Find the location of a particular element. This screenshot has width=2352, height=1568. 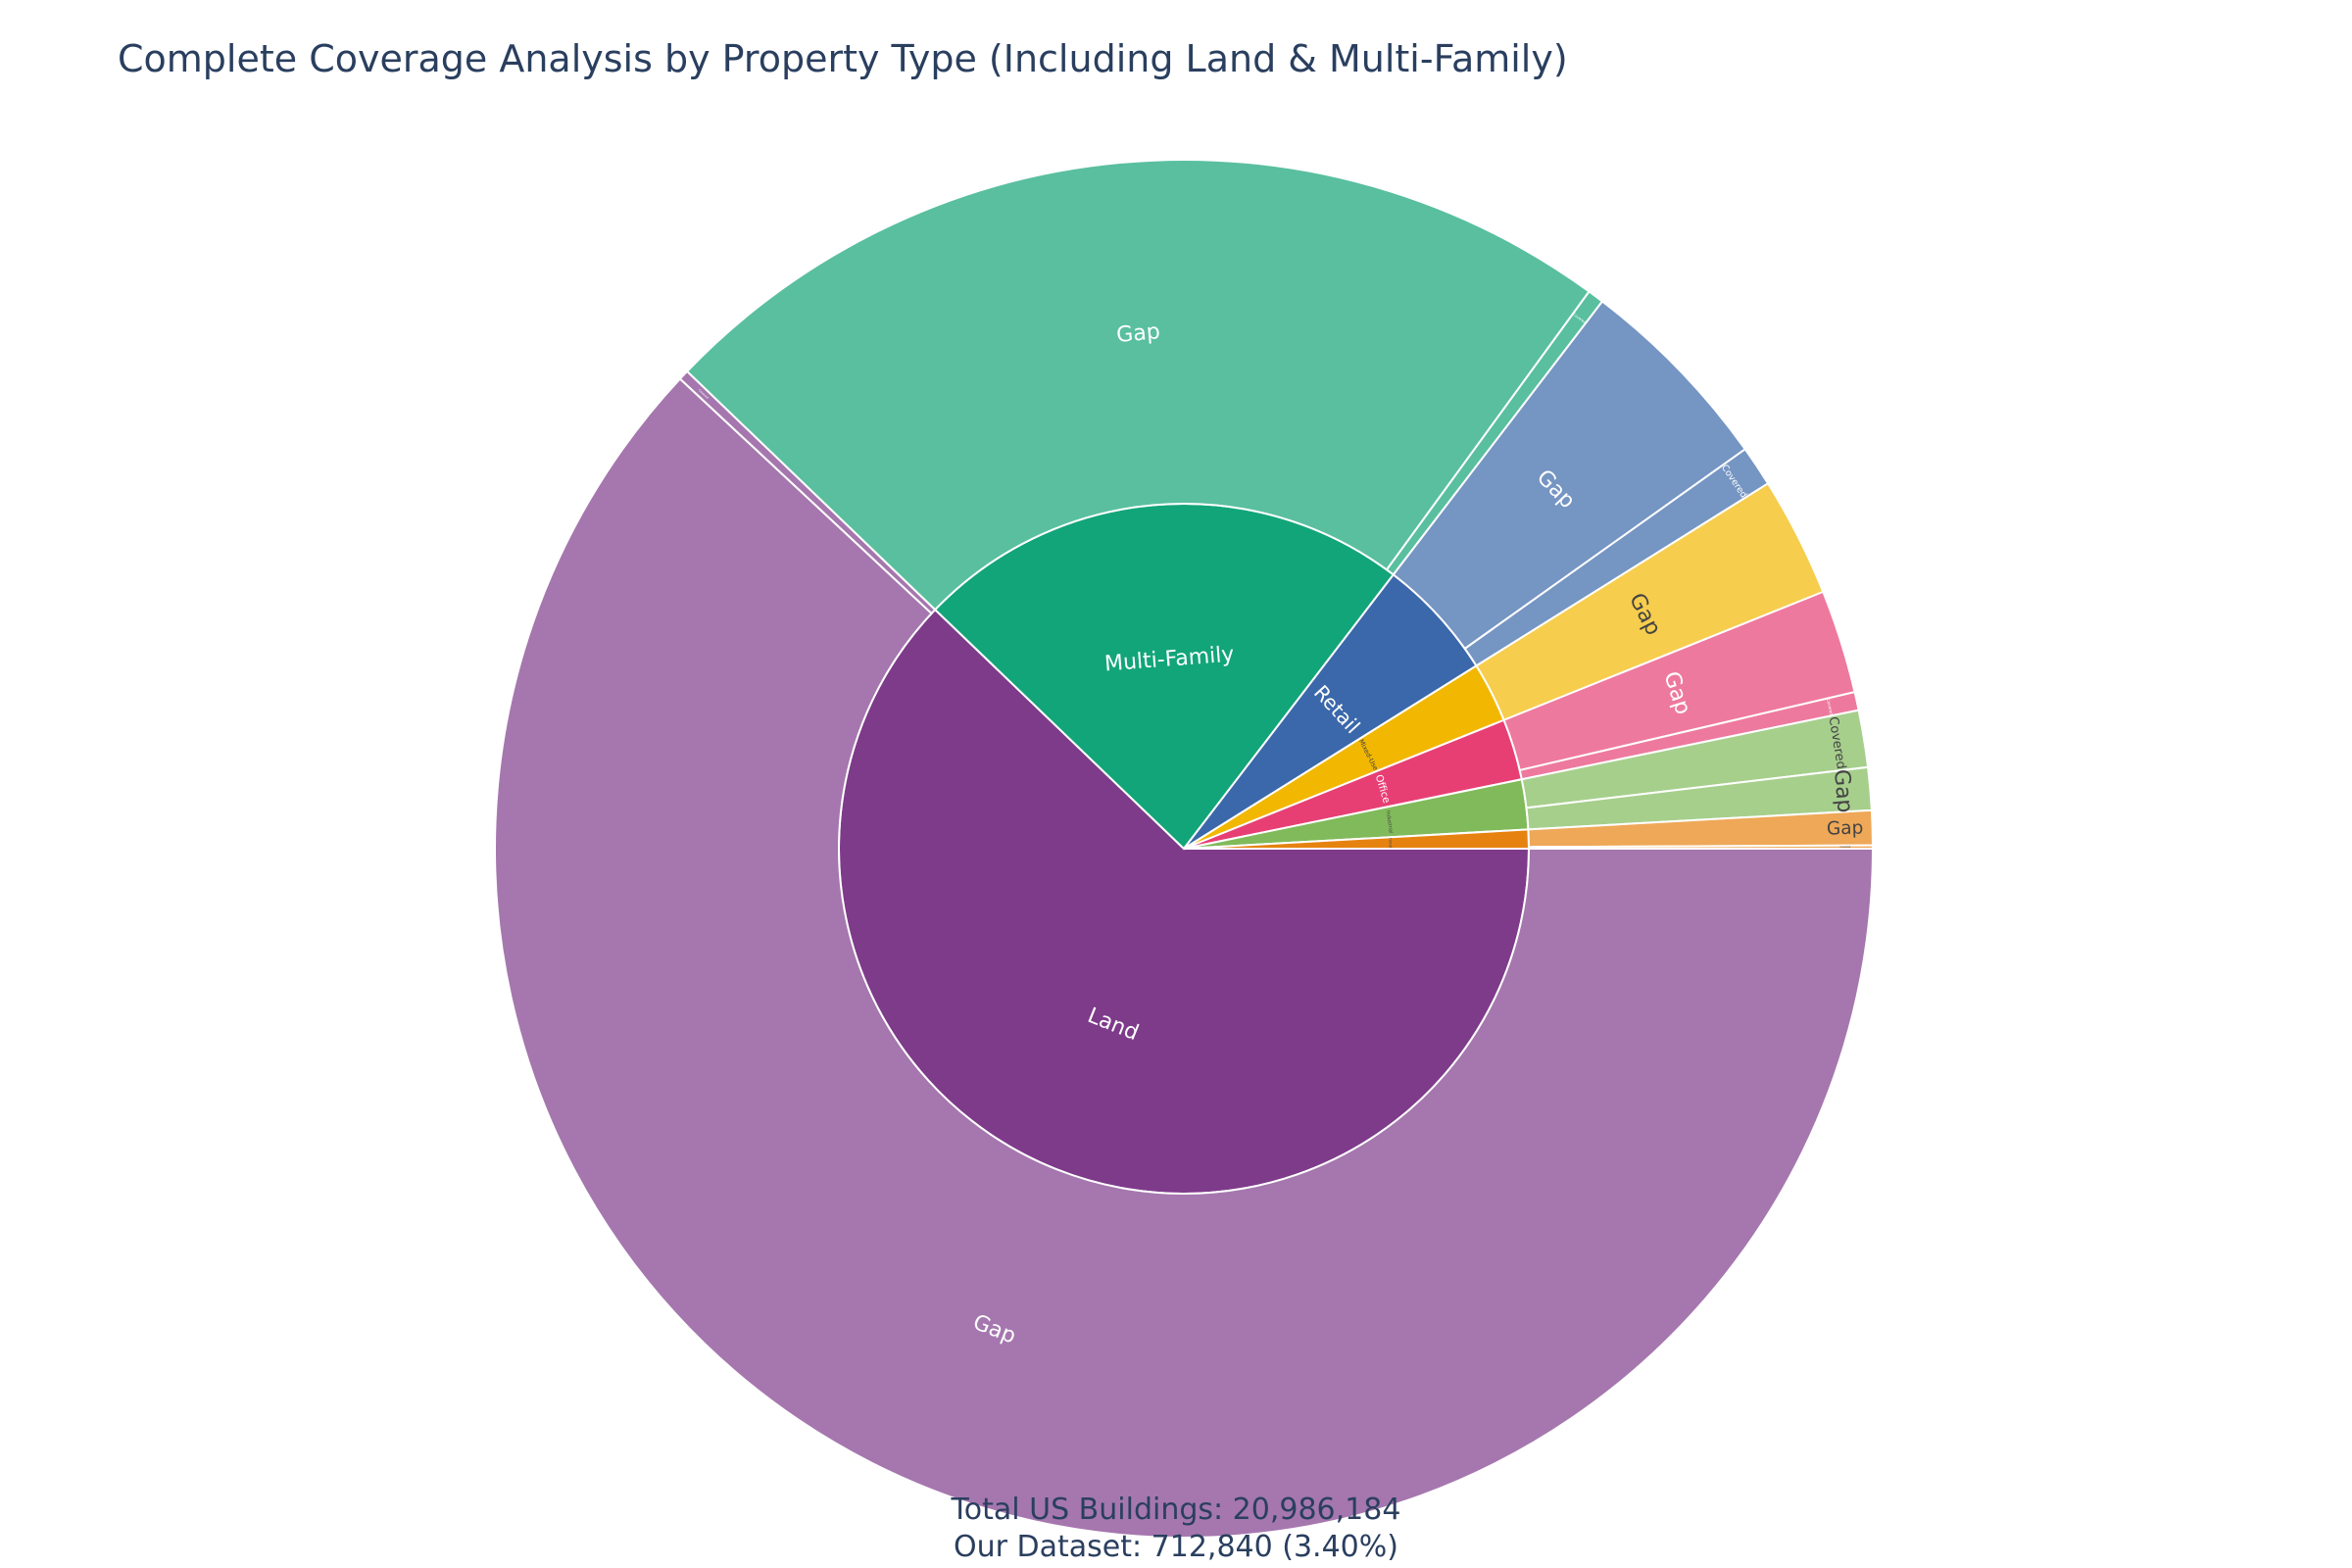

label-hotel-gap: Gap is located at coordinates (1845, 828).